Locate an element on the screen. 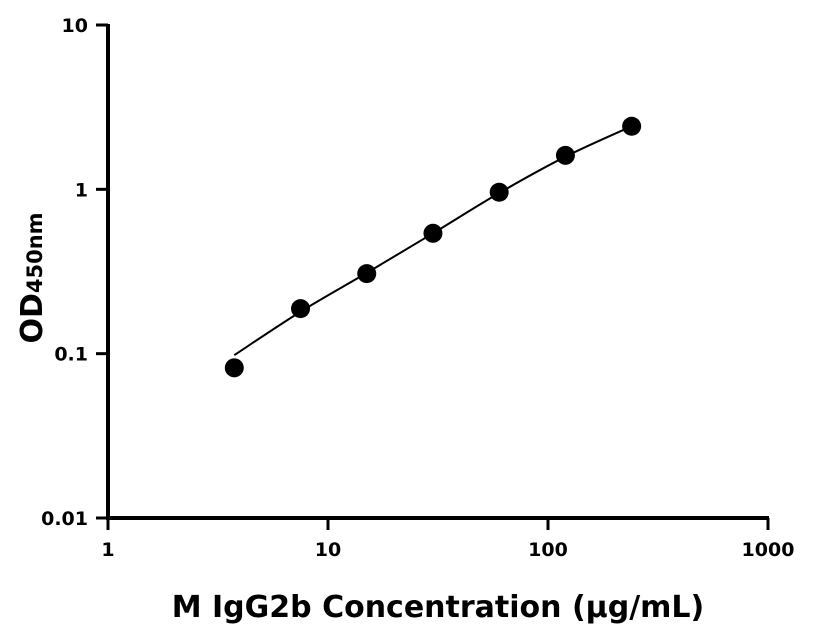 This screenshot has width=816, height=640. x-tick-label: 1 is located at coordinates (107, 550).